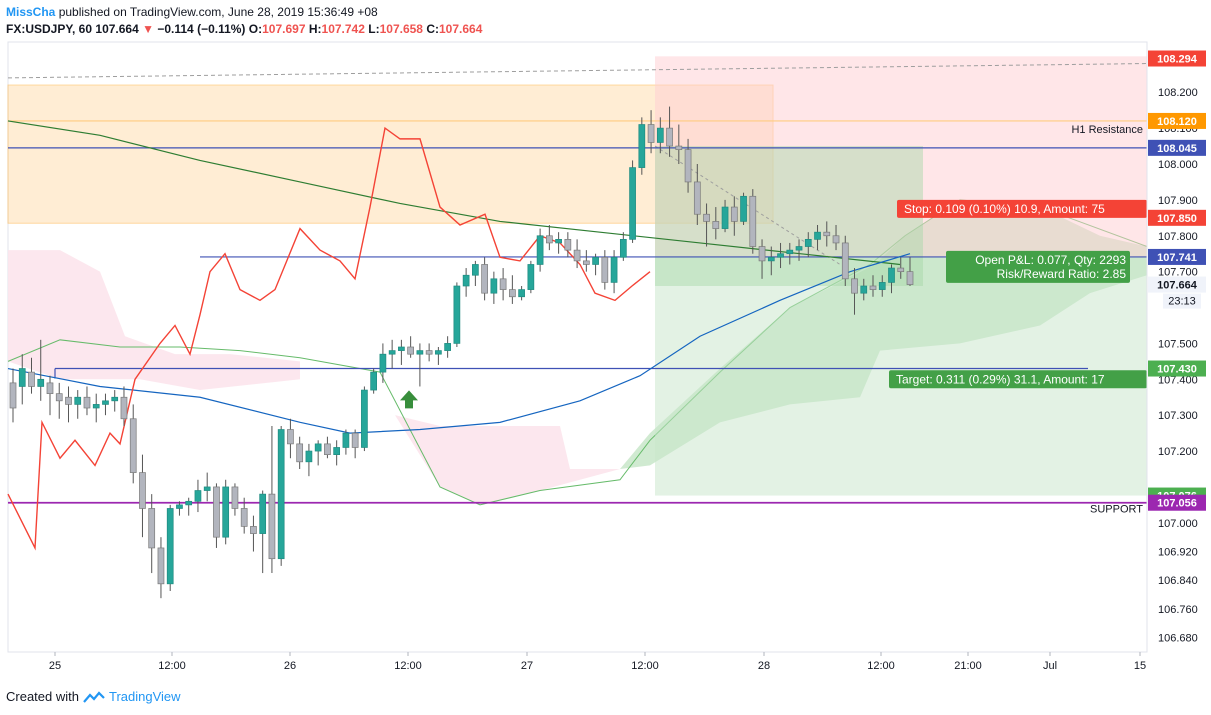  I want to click on price-label: 107.664, so click(1177, 286).